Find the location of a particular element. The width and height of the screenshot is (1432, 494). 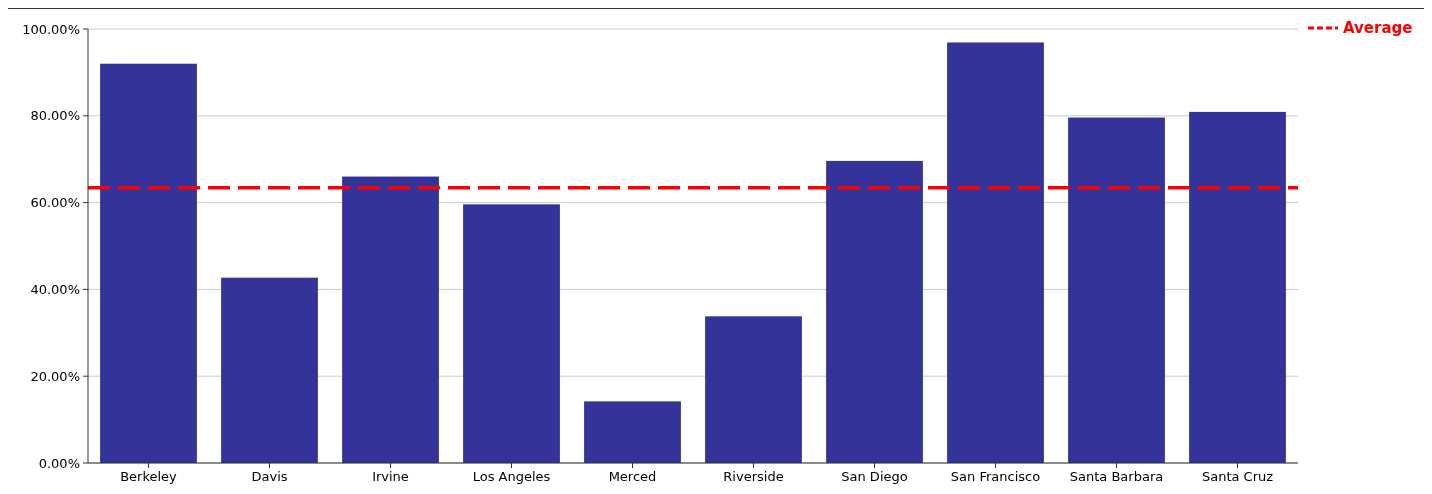

x-tick-label: Davis is located at coordinates (269, 476).